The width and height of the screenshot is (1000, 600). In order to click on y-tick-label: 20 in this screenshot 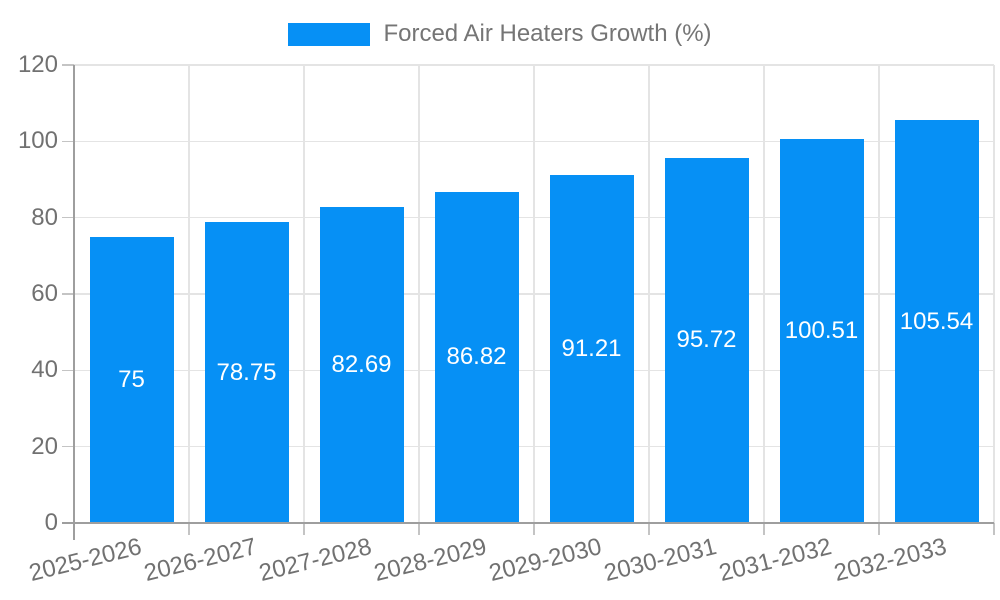, I will do `click(44, 446)`.